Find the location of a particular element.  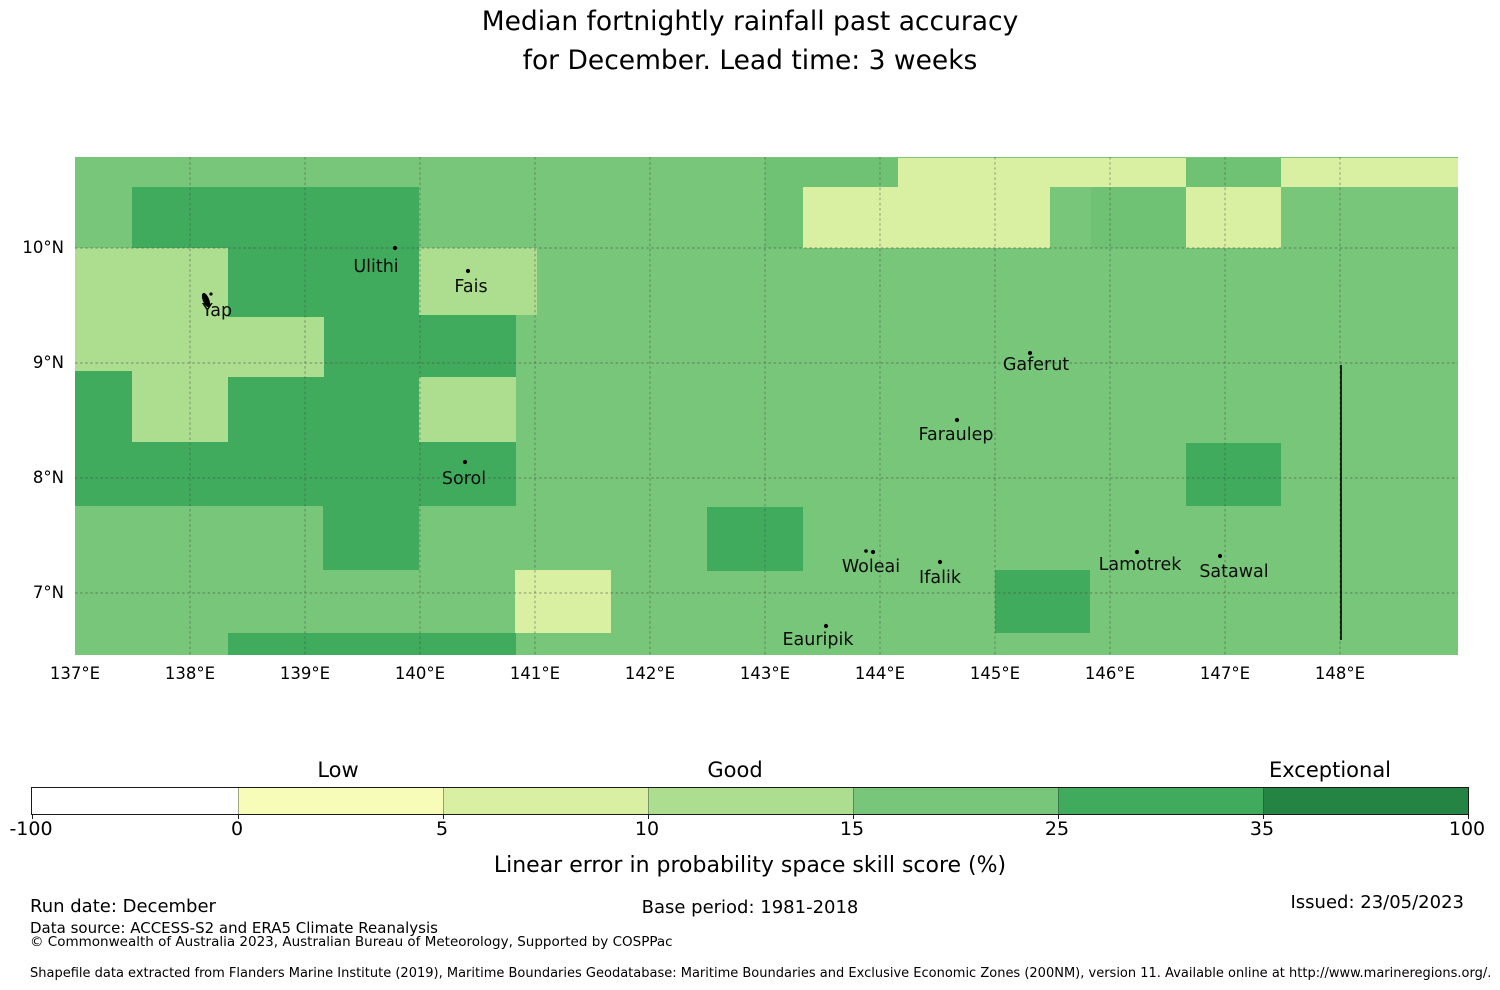

island-label-woleai: Woleai is located at coordinates (871, 567).